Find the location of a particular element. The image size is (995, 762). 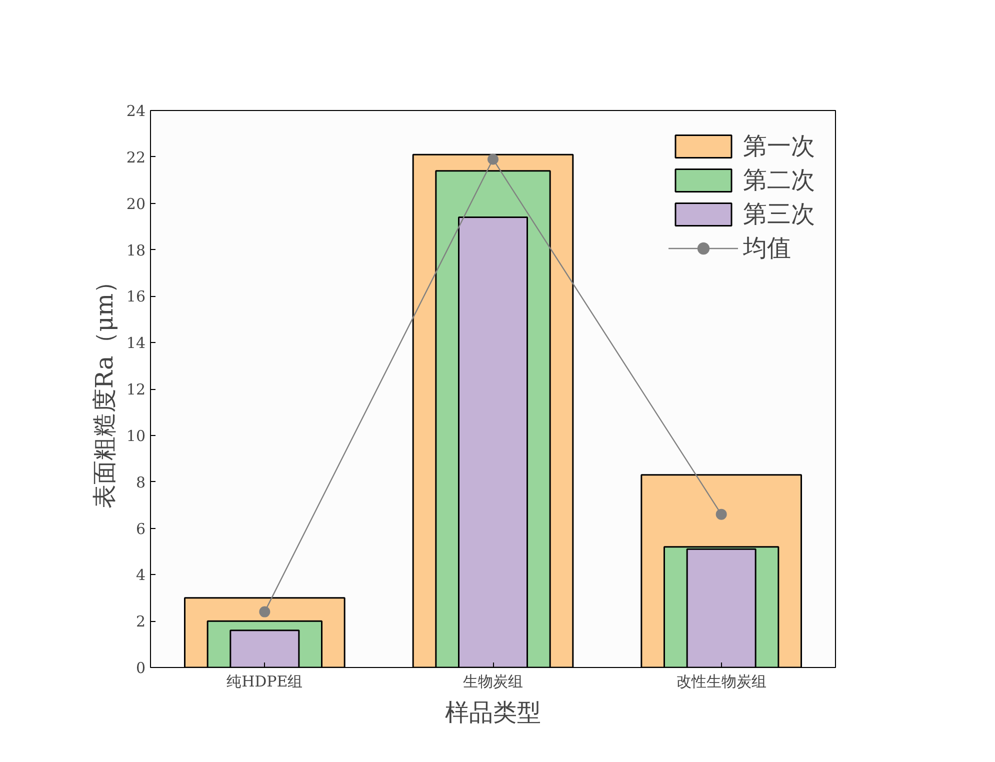

y-tick-label: 14 is located at coordinates (136, 343).